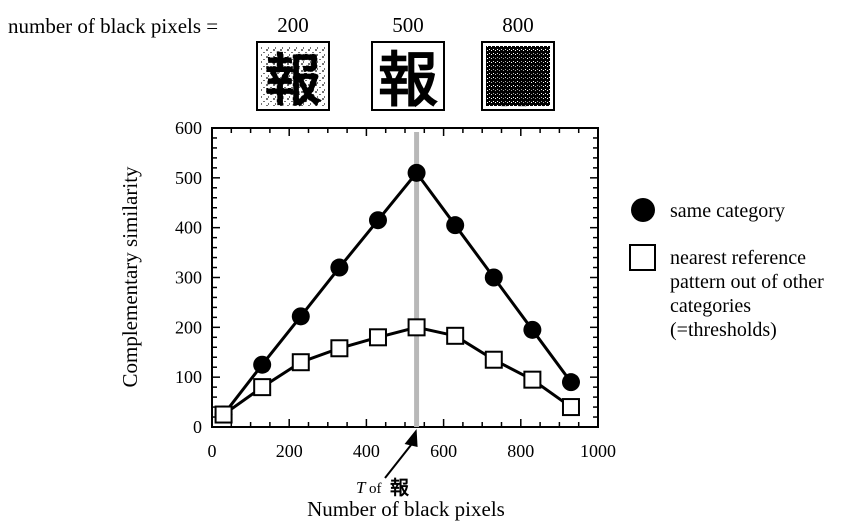 This screenshot has width=860, height=523. I want to click on annotation-arrow-shaft, so click(399, 460).